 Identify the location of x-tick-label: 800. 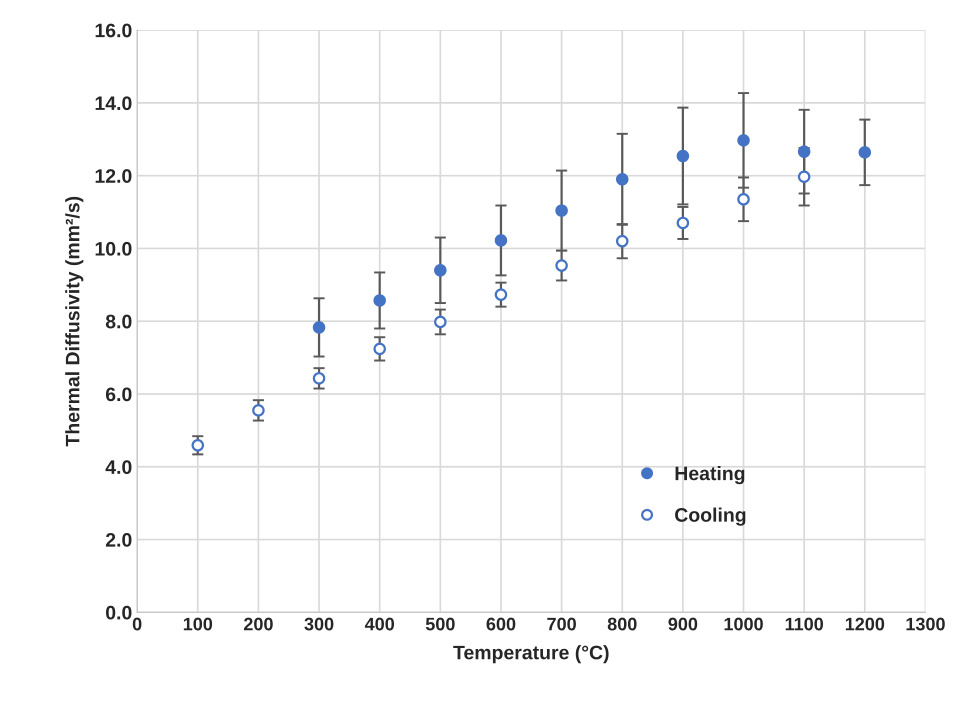
(622, 624).